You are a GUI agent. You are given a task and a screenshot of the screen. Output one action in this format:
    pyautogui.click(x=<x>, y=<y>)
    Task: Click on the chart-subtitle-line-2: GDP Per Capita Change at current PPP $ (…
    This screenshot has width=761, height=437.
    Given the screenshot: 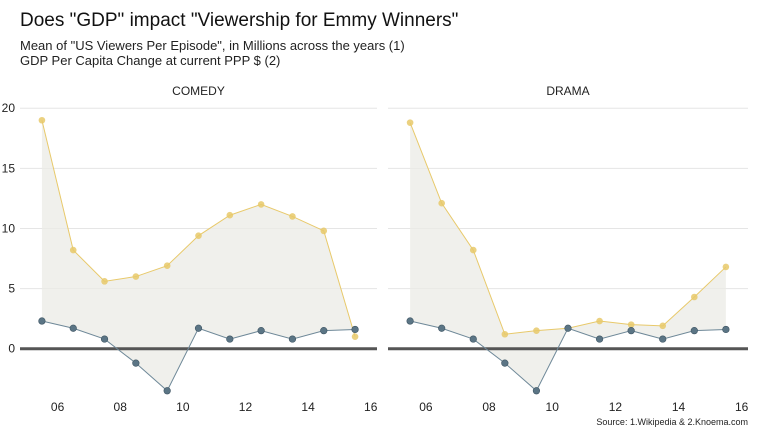 What is the action you would take?
    pyautogui.click(x=150, y=60)
    